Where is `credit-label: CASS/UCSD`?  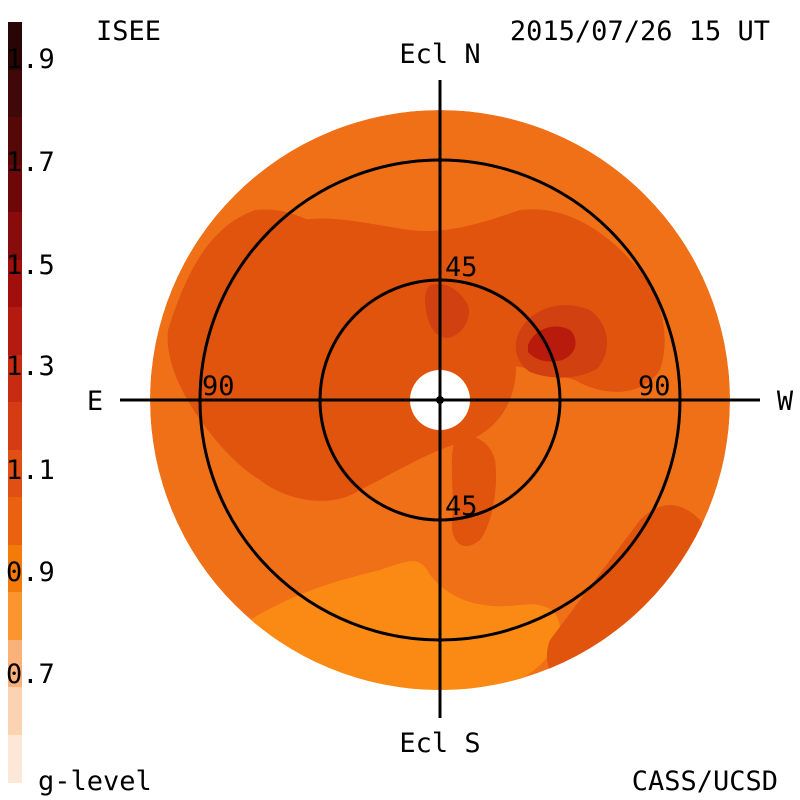 credit-label: CASS/UCSD is located at coordinates (704, 781).